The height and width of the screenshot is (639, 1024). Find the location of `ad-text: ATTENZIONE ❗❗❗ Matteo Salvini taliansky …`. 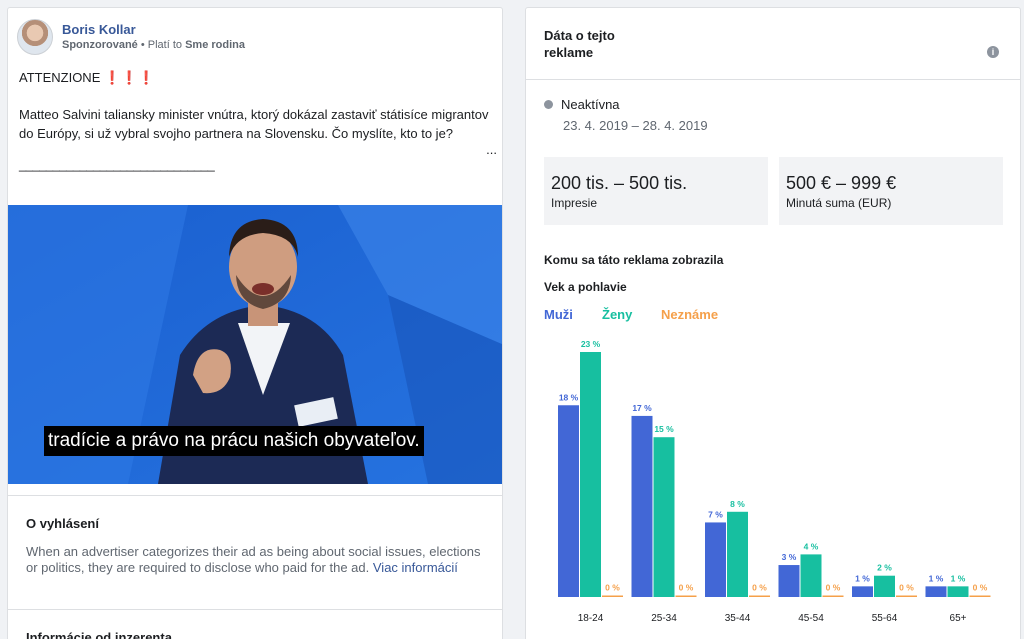

ad-text: ATTENZIONE ❗❗❗ Matteo Salvini taliansky … is located at coordinates (255, 99).